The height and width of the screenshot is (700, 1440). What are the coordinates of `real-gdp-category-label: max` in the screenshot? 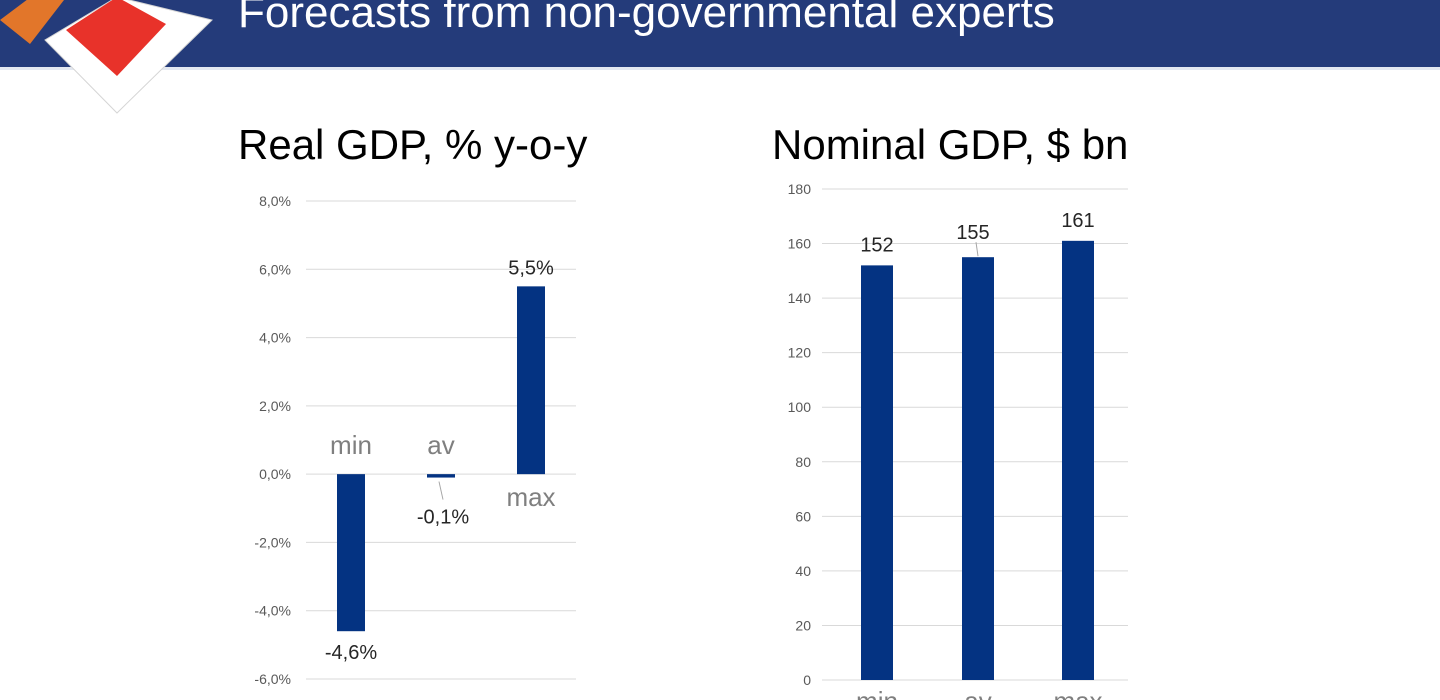 It's located at (530, 497).